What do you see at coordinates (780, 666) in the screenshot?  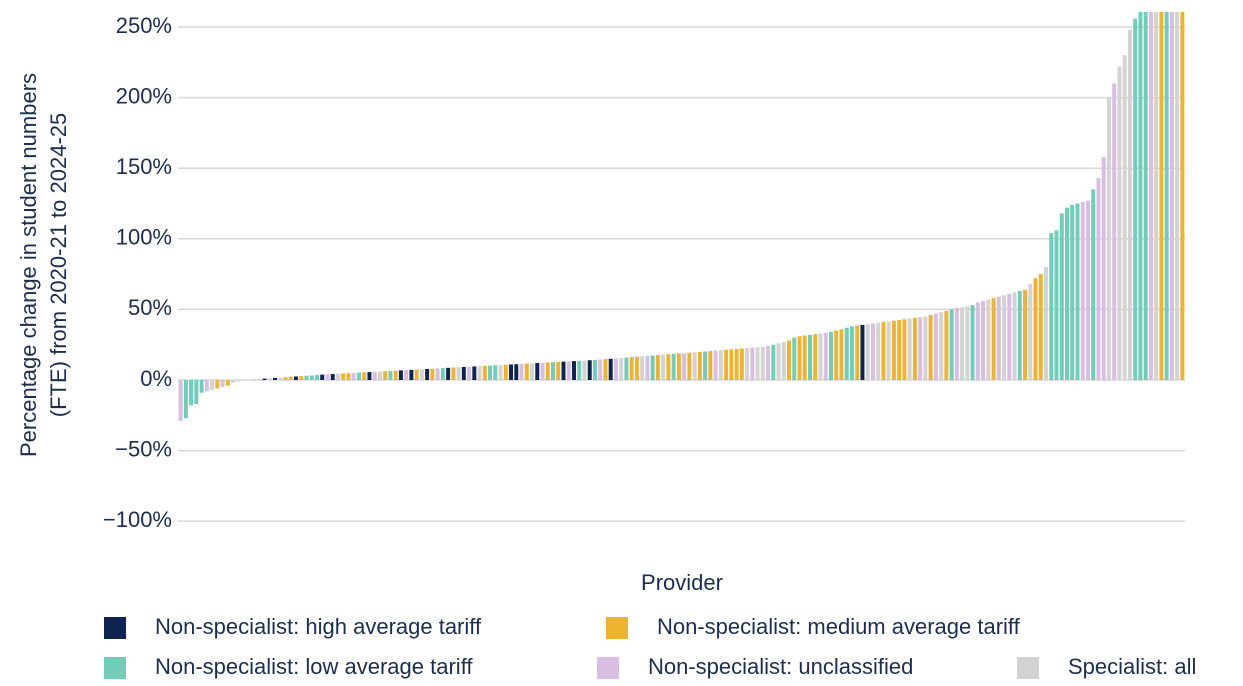 I see `legend-label: Non-specialist: unclassified` at bounding box center [780, 666].